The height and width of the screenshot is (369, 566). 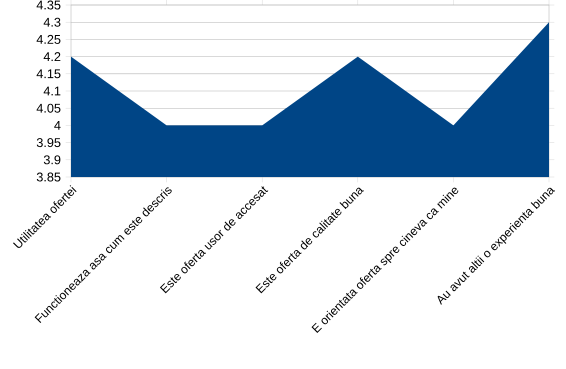 What do you see at coordinates (52, 22) in the screenshot?
I see `y-tick-label: 4.3` at bounding box center [52, 22].